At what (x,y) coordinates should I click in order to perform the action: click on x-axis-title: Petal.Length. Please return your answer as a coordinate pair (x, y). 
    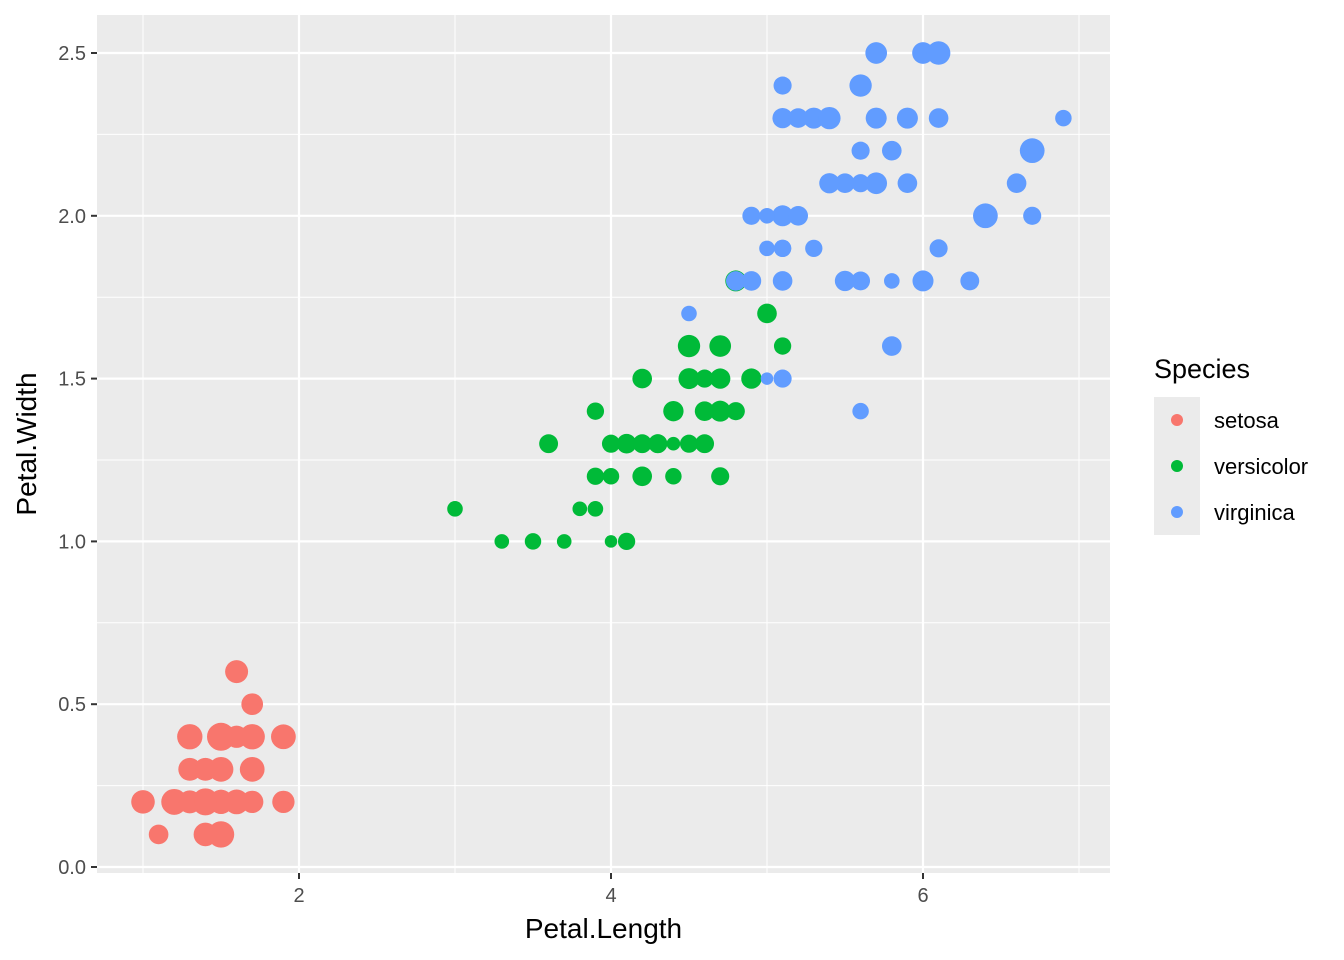
    Looking at the image, I should click on (603, 928).